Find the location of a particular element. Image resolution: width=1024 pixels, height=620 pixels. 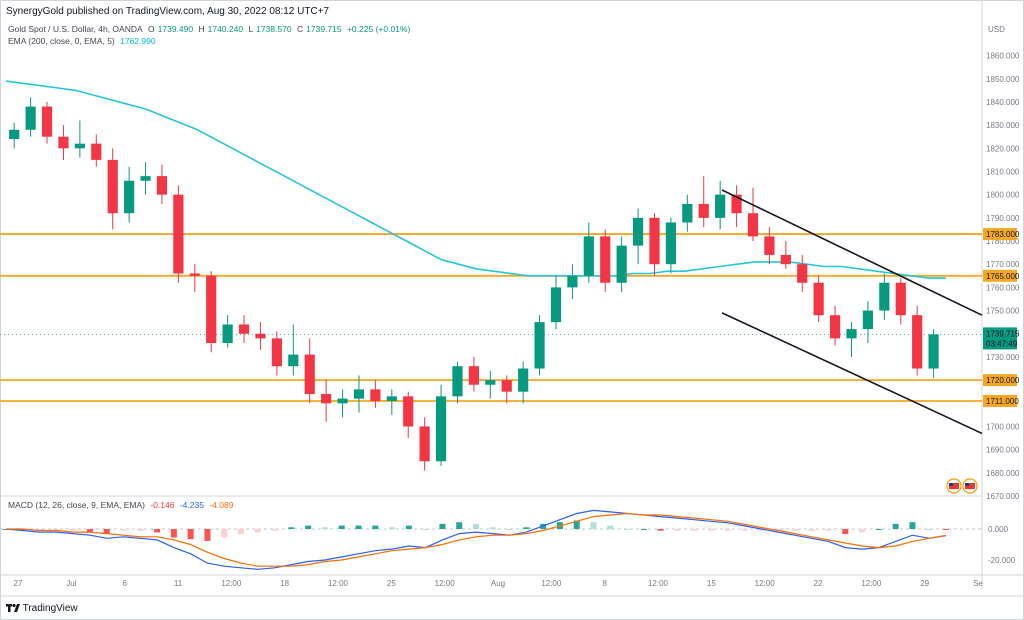

time-tick-label: 27 is located at coordinates (18, 583).